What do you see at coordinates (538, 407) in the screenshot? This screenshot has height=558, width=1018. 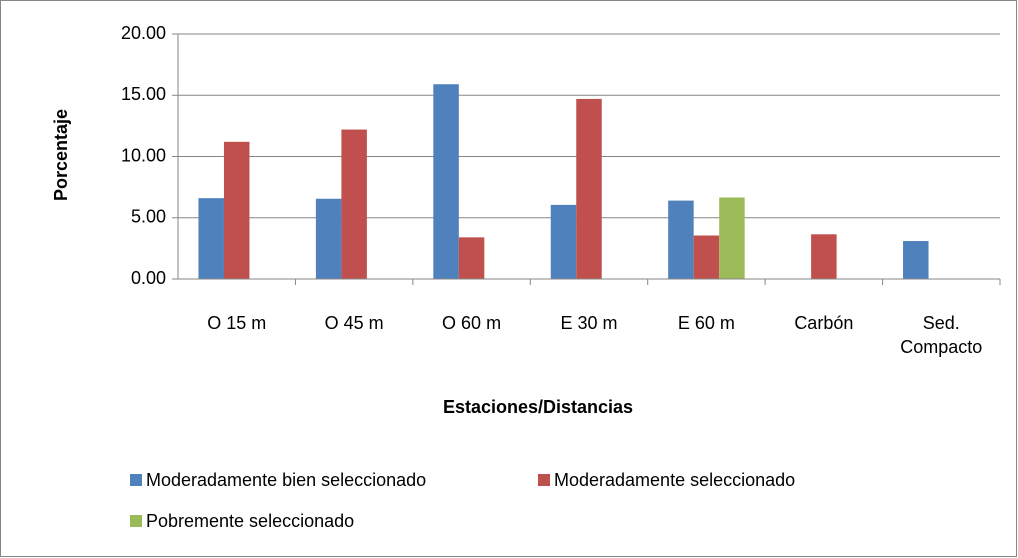 I see `x-axis-title: Estaciones/Distancias` at bounding box center [538, 407].